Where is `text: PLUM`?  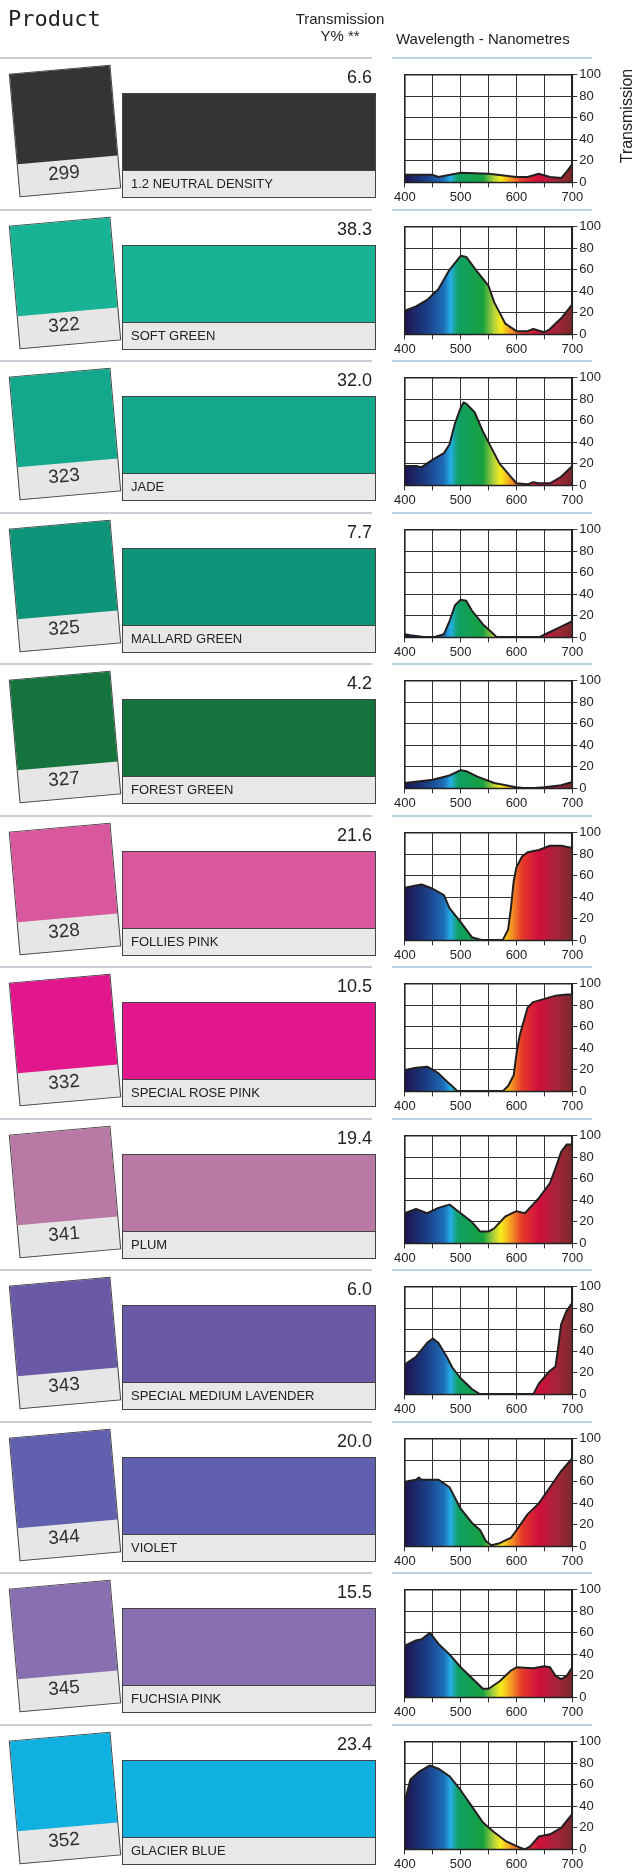 text: PLUM is located at coordinates (149, 1244).